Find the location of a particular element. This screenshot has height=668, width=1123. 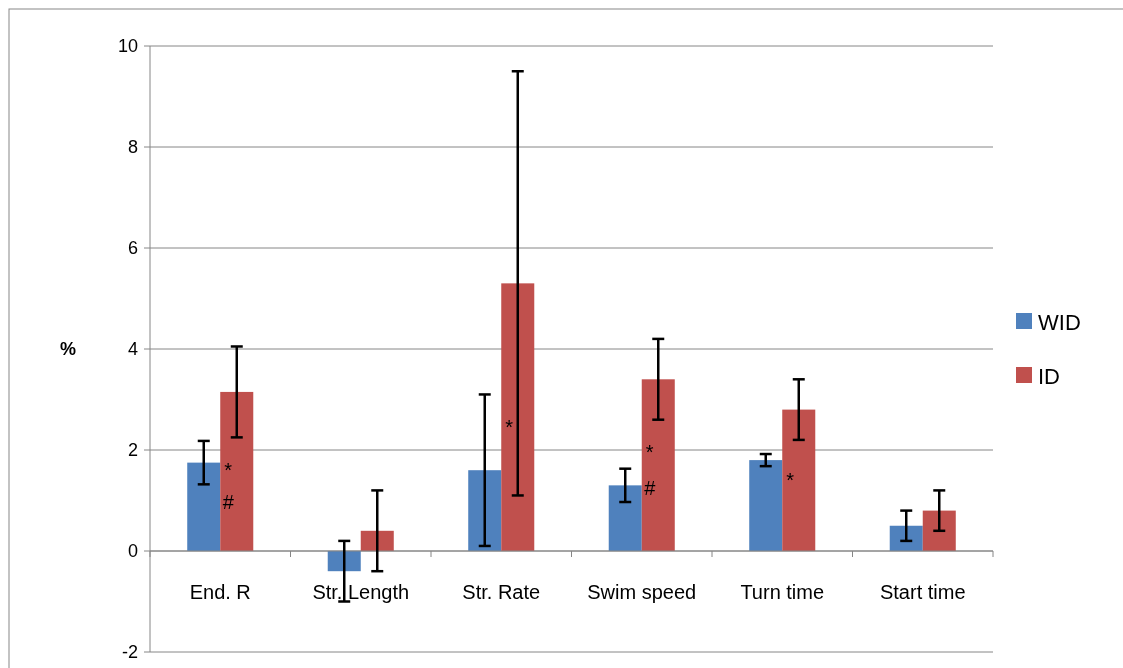

x-tick-label: Start time is located at coordinates (922, 592).